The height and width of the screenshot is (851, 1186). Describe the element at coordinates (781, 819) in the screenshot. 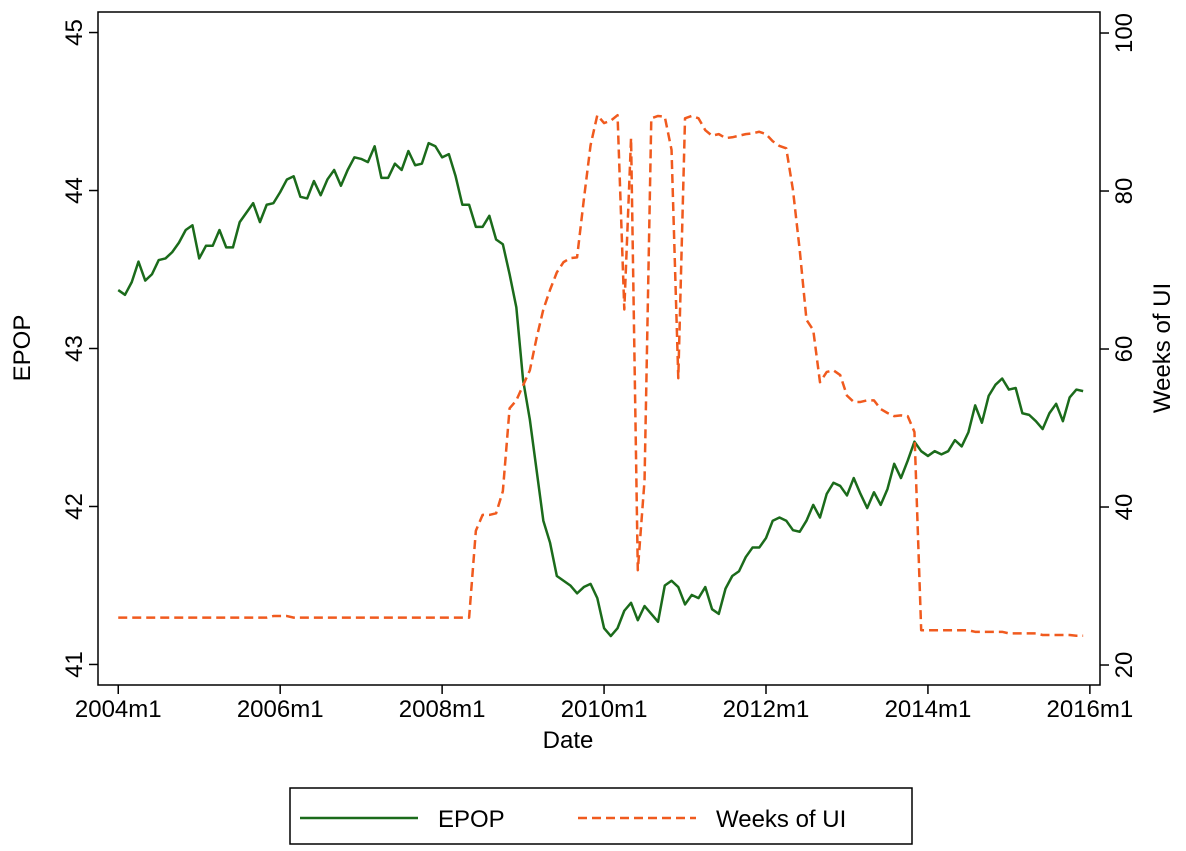

I see `legend-label: Weeks of UI` at that location.